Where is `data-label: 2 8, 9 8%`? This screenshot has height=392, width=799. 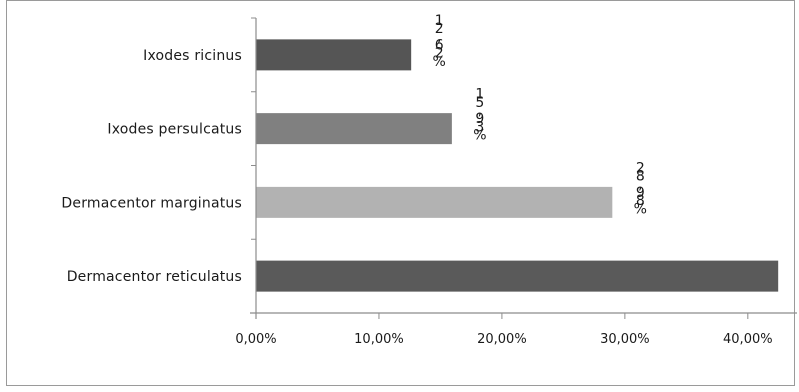
data-label: 2 8, 9 8% is located at coordinates (640, 188).